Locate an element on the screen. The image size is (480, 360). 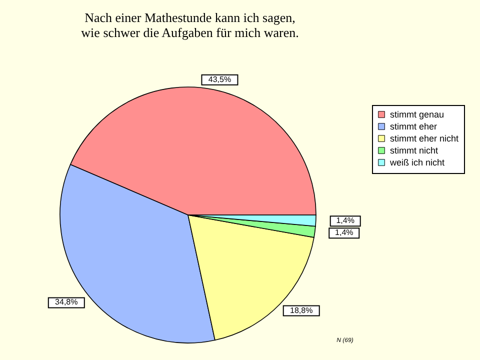
legend-label: stimmt eher nicht is located at coordinates (425, 139).